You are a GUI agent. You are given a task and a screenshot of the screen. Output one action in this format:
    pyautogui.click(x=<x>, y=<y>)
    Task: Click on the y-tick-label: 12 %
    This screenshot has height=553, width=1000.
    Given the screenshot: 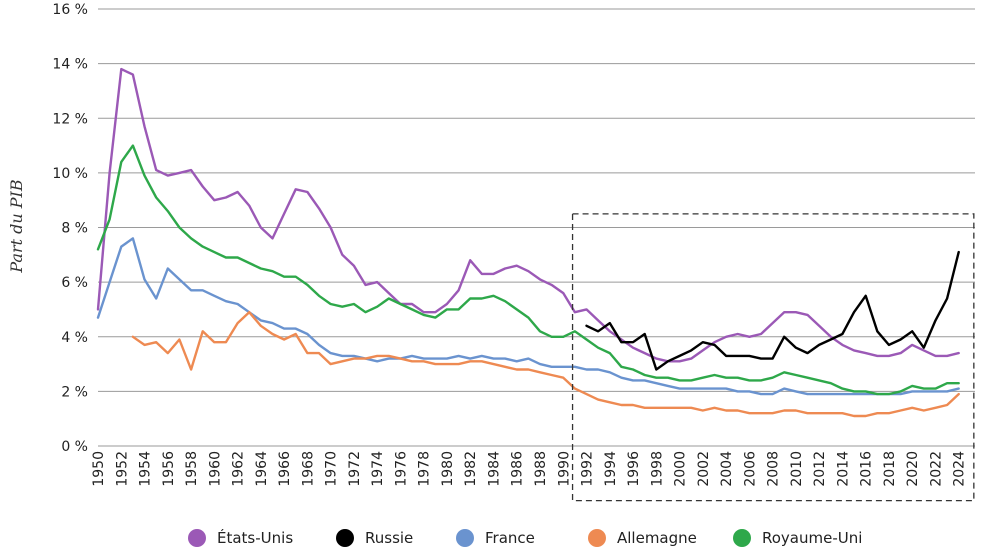 What is the action you would take?
    pyautogui.click(x=70, y=119)
    